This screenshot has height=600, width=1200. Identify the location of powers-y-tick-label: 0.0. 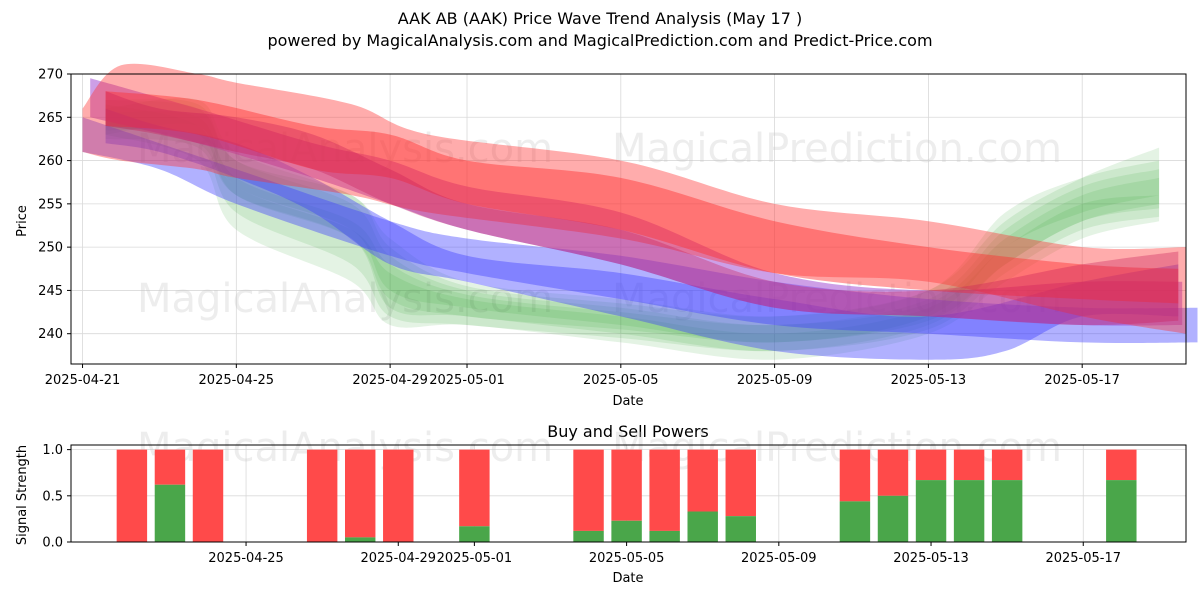
(52, 543).